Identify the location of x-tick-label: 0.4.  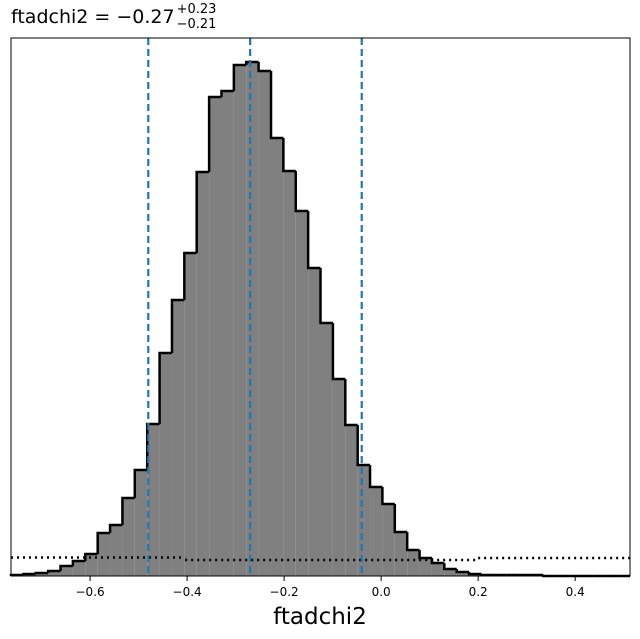
(575, 592).